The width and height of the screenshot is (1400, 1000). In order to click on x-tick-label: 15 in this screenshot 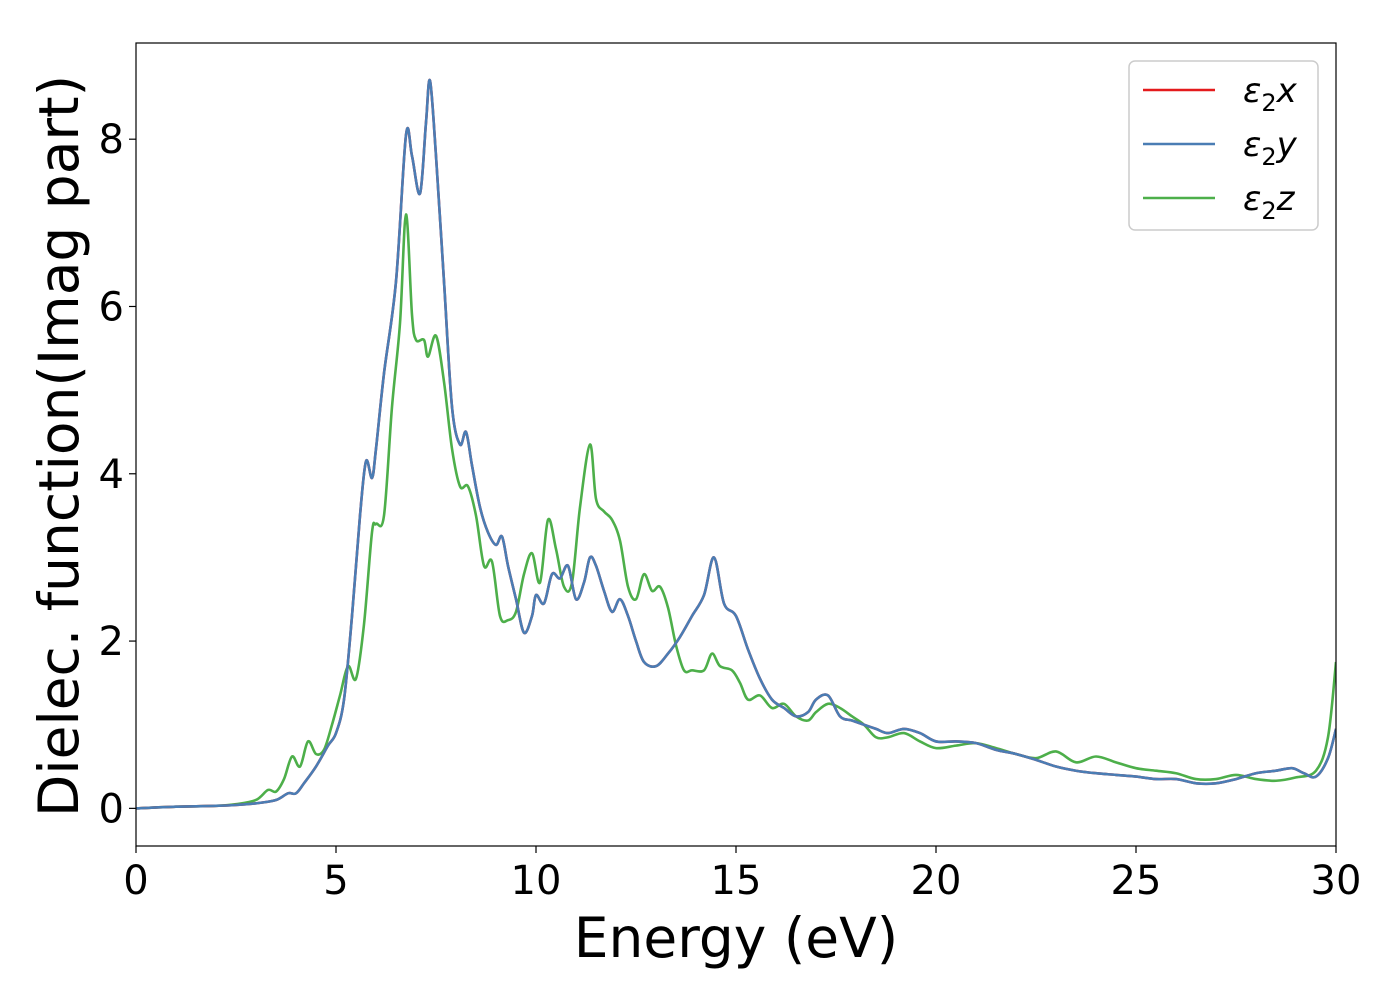, I will do `click(736, 881)`.